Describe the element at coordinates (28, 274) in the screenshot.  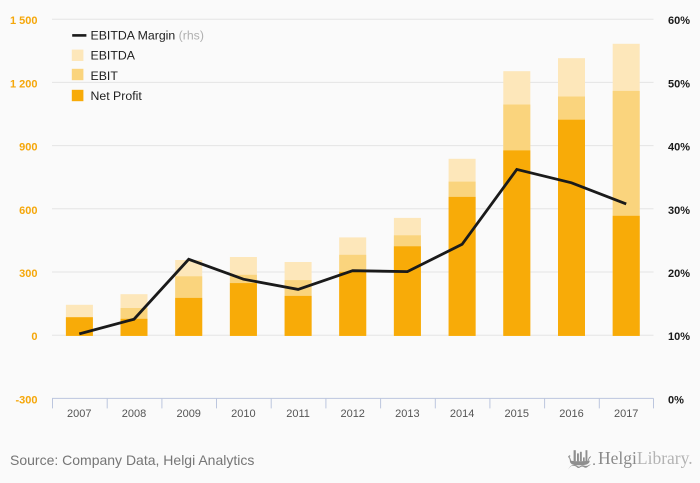
I see `svg-text: 300` at that location.